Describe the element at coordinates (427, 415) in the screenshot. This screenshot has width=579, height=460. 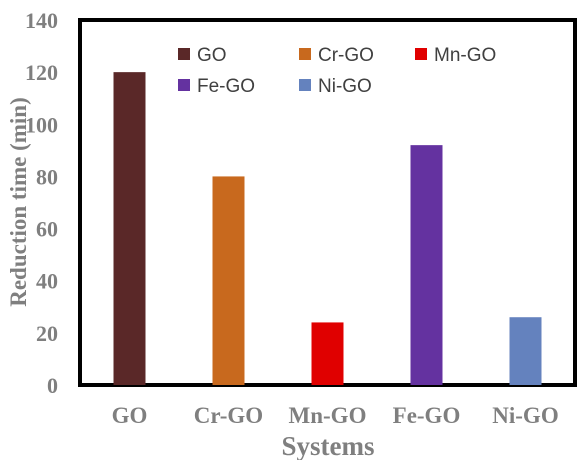
I see `x-tick-label: Fe-GO` at that location.